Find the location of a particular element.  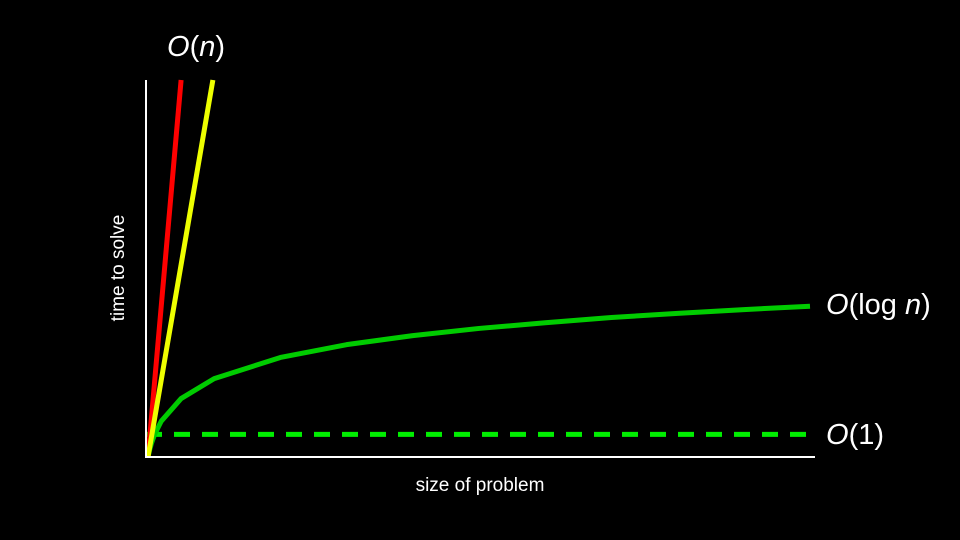

label-o-1-prefix: O is located at coordinates (837, 435).